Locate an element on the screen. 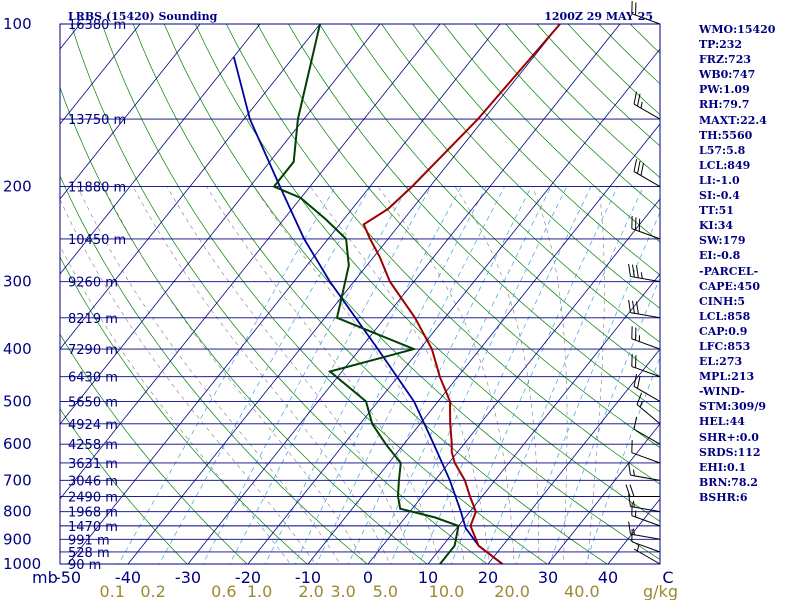  pressure-tick-label: 400 is located at coordinates (17, 349).